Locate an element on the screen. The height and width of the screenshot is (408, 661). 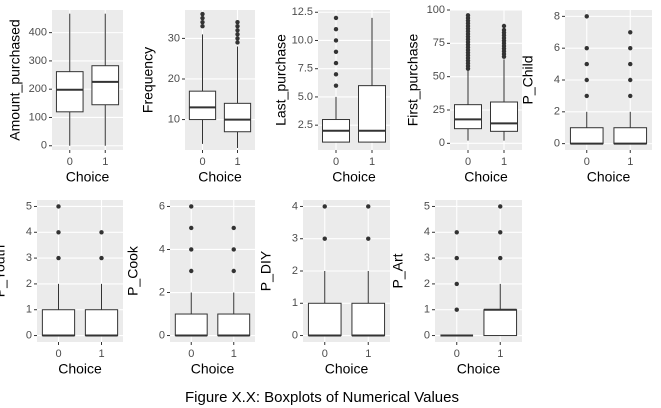
y-tick-label: 10.0 is located at coordinates (302, 40).